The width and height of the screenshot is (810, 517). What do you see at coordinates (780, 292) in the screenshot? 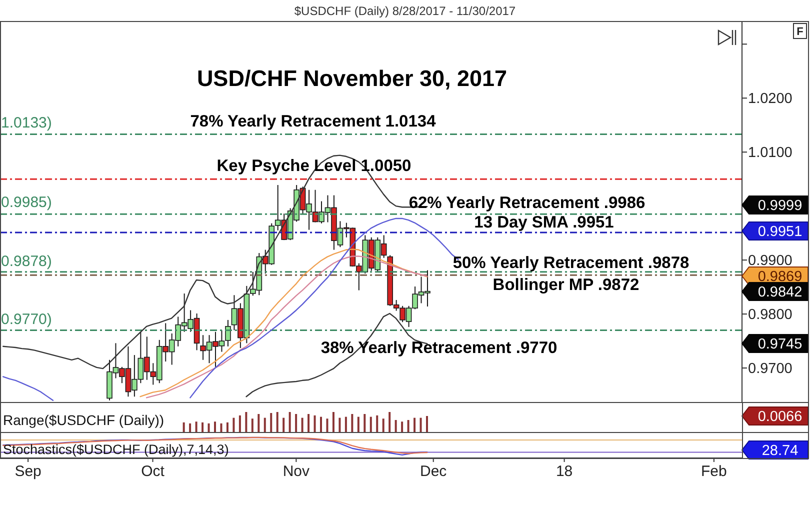
I see `text: 0.9842` at bounding box center [780, 292].